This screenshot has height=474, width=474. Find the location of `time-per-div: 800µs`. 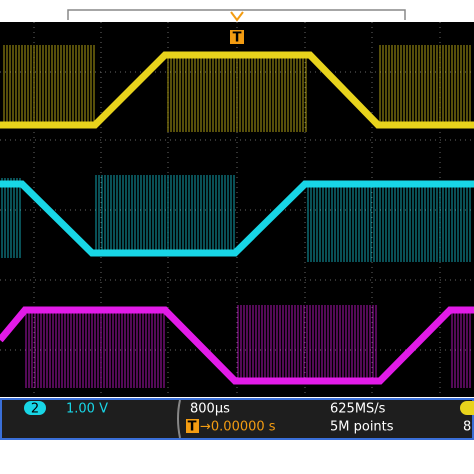

time-per-div: 800µs is located at coordinates (210, 409).